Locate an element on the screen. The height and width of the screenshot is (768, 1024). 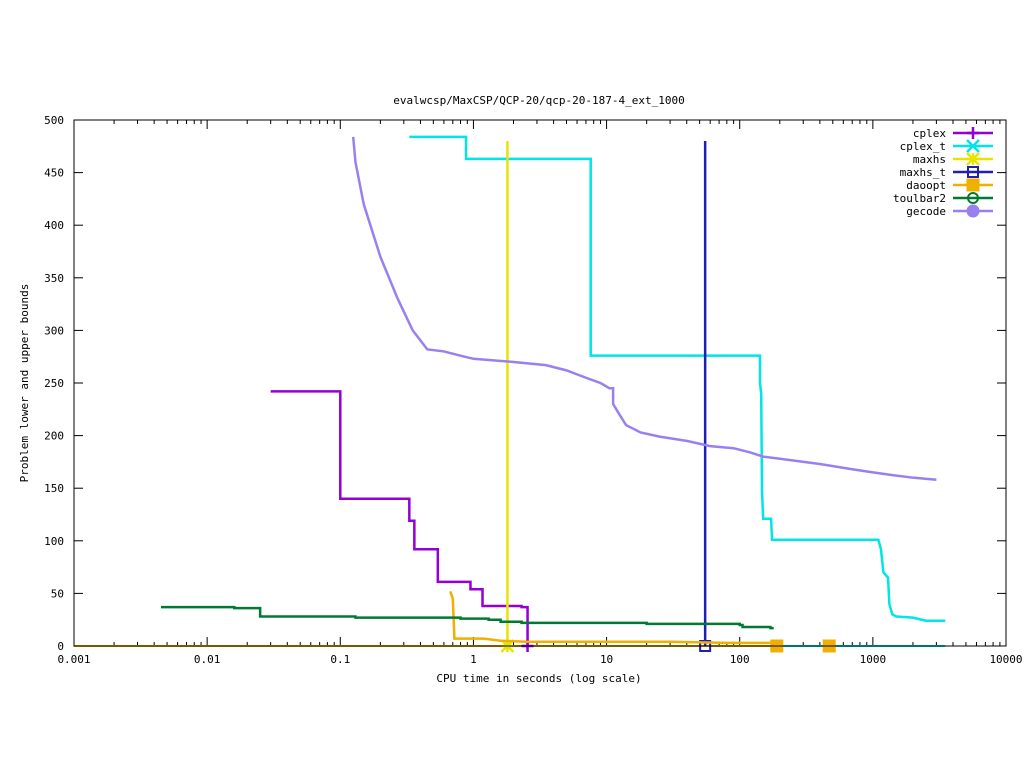
legend-marker-cplex_t is located at coordinates (973, 146).